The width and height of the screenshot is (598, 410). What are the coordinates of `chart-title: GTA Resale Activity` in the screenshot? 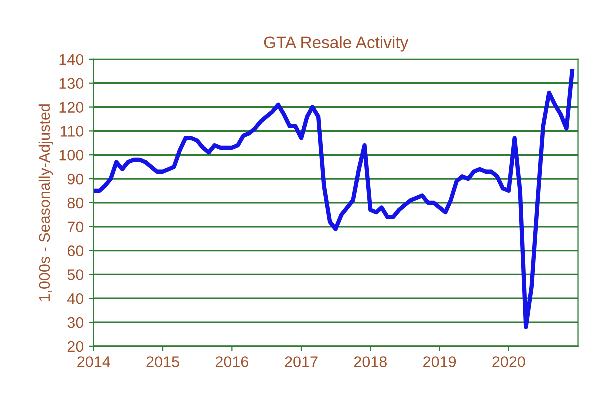 It's located at (336, 44).